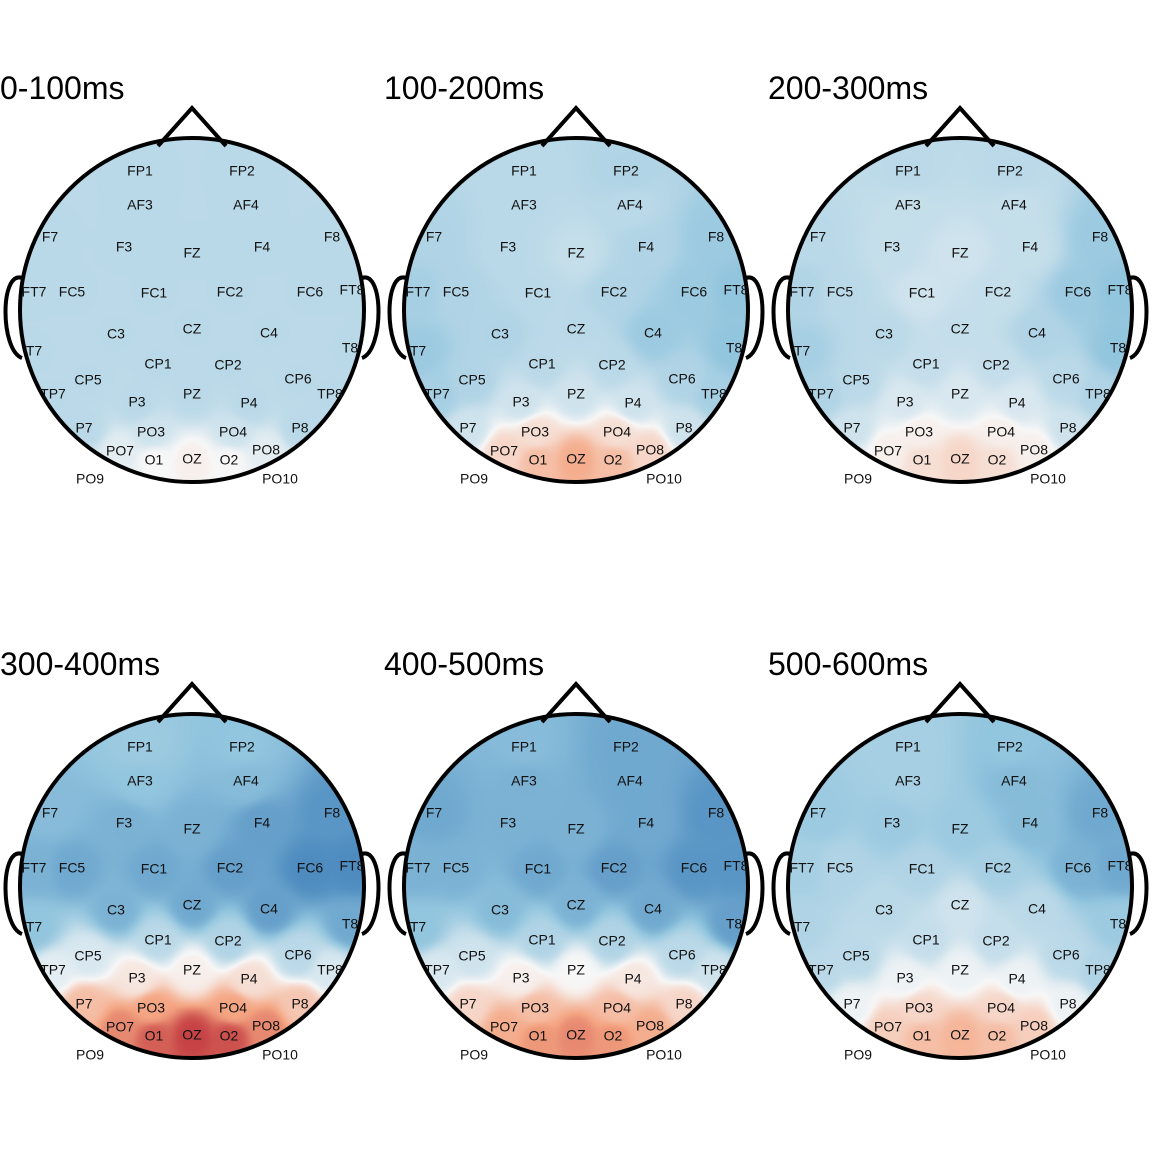 Image resolution: width=1152 pixels, height=1152 pixels. Describe the element at coordinates (151, 1008) in the screenshot. I see `electrode-label: PO3` at that location.